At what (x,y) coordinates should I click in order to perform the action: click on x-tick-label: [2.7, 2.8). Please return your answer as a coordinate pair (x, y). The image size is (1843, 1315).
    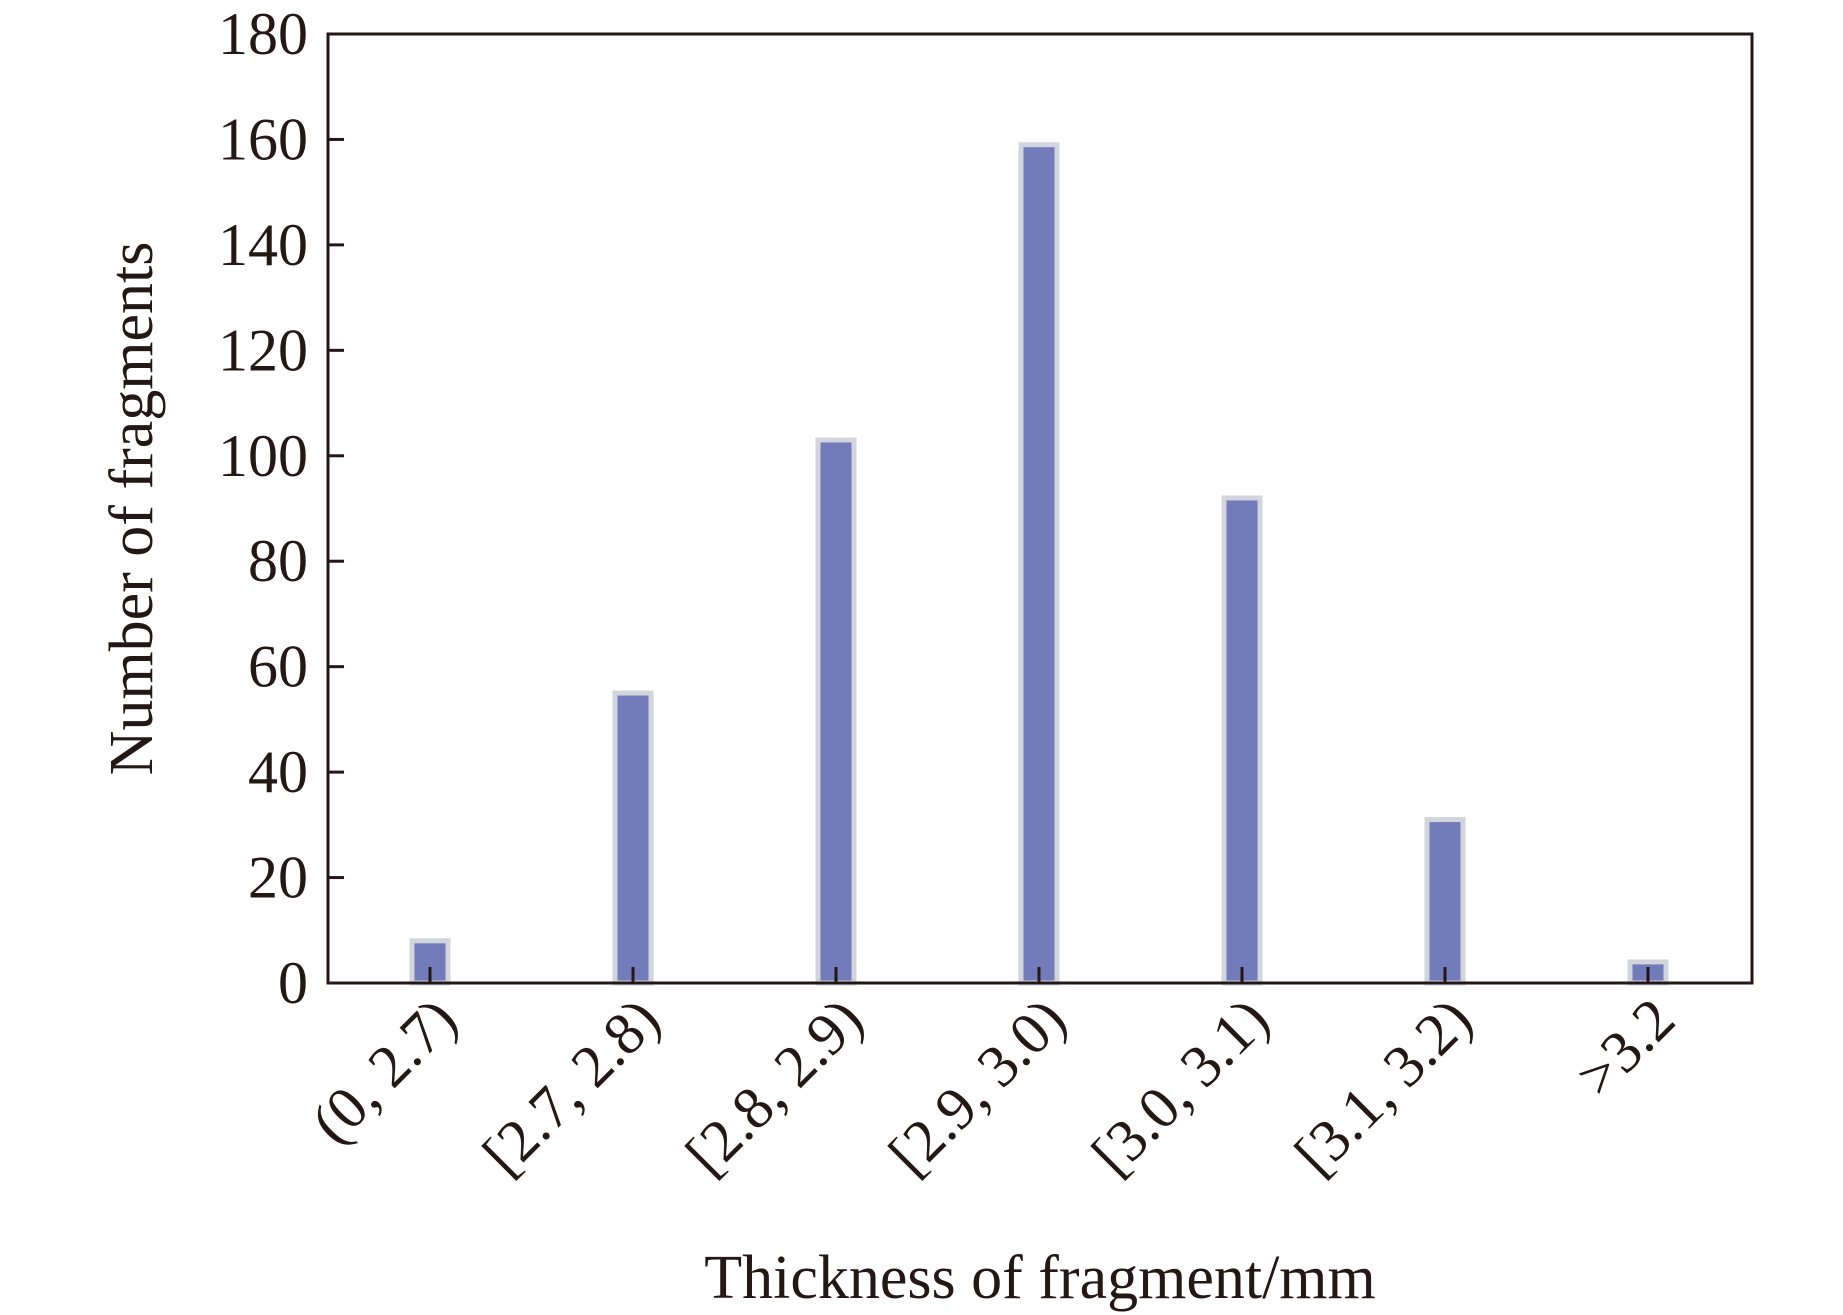
    Looking at the image, I should click on (571, 1087).